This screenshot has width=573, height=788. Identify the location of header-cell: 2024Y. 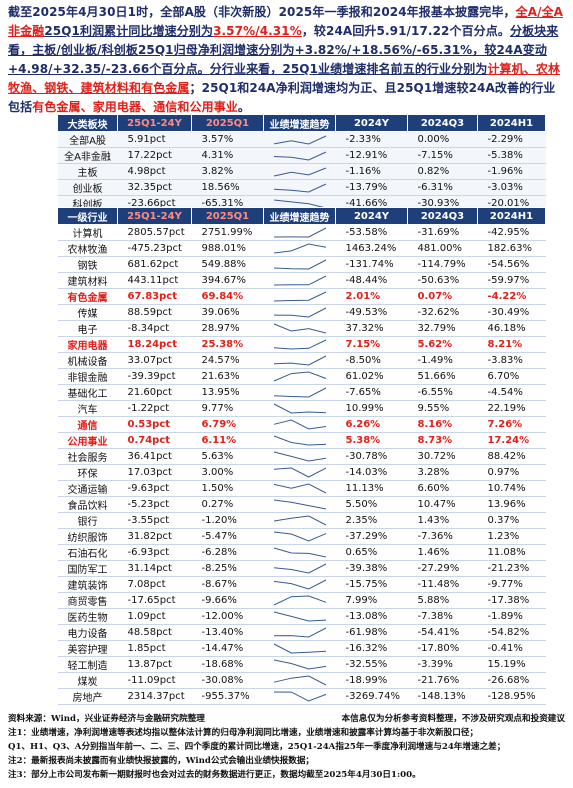
(371, 123).